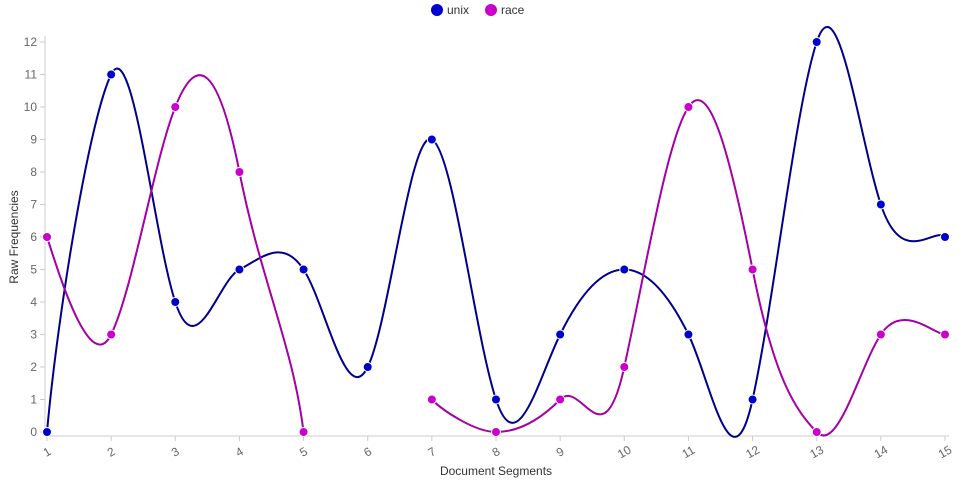  Describe the element at coordinates (239, 452) in the screenshot. I see `x-tick-label: 4` at that location.